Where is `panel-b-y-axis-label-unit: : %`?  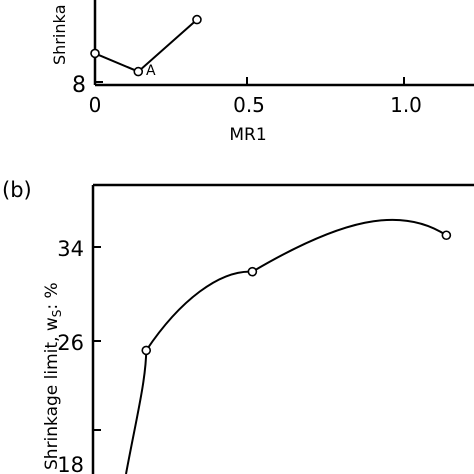 panel-b-y-axis-label-unit: : % is located at coordinates (52, 295).